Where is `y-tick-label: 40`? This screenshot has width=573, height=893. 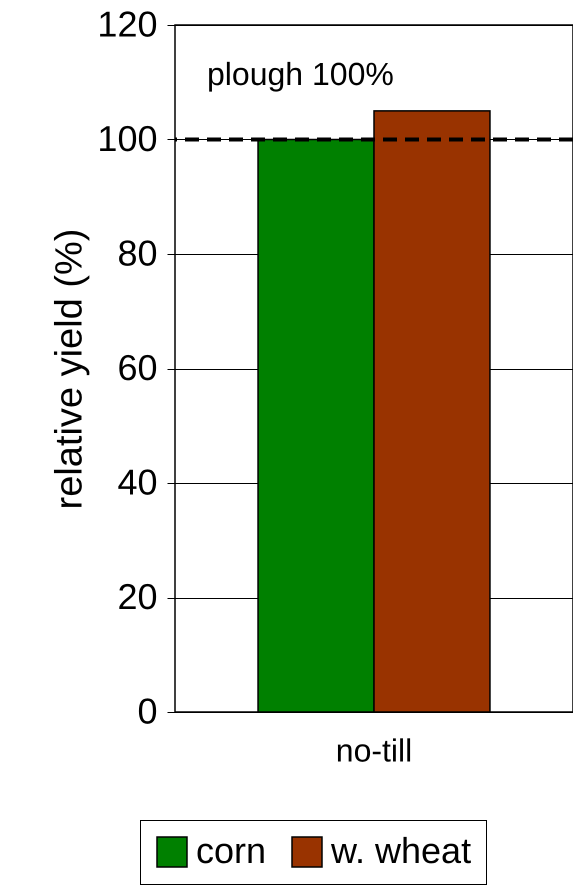
y-tick-label: 40 is located at coordinates (137, 482).